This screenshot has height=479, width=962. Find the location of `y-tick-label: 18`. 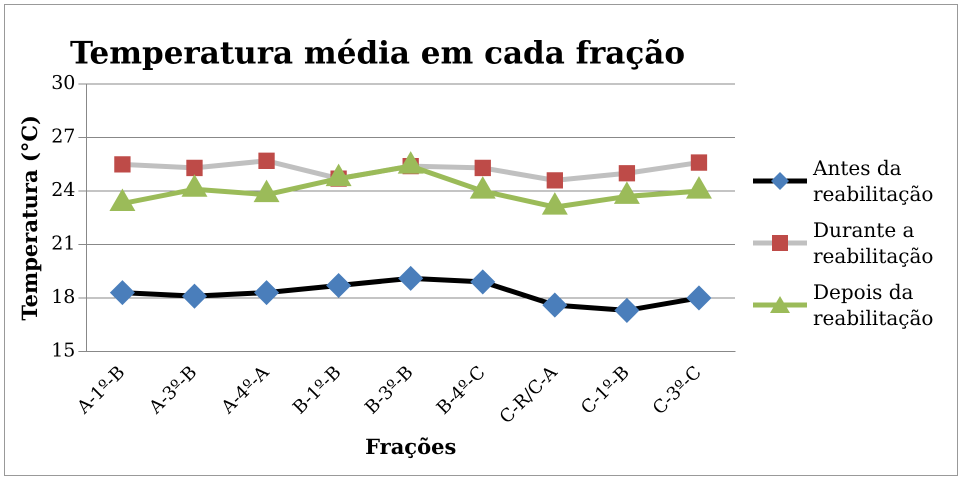

y-tick-label: 18 is located at coordinates (63, 297).